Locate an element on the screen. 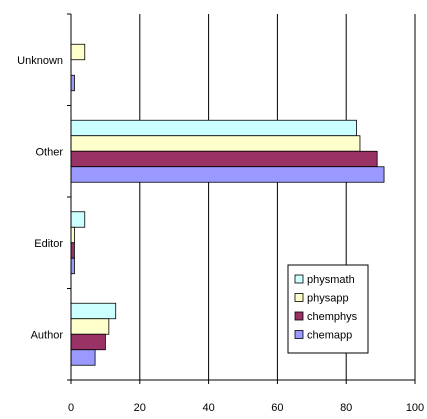 This screenshot has width=427, height=419. bar-physmath-editor is located at coordinates (78, 219).